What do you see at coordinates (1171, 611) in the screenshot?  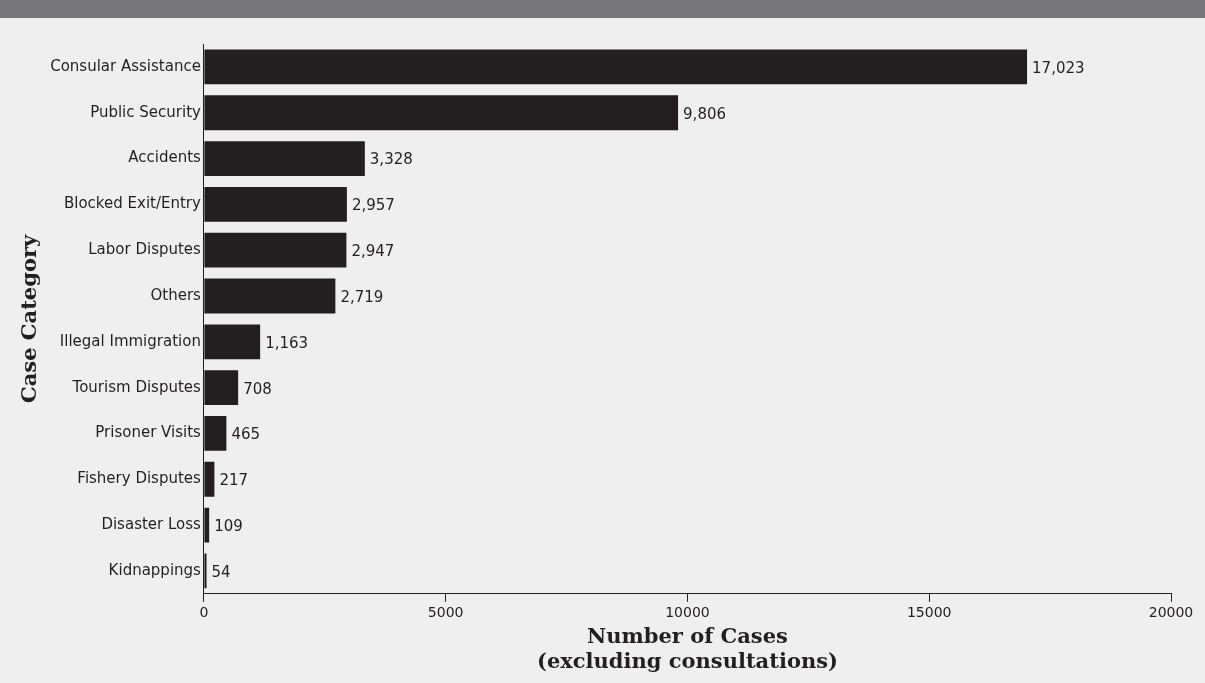 I see `x-tick-label: 20000` at bounding box center [1171, 611].